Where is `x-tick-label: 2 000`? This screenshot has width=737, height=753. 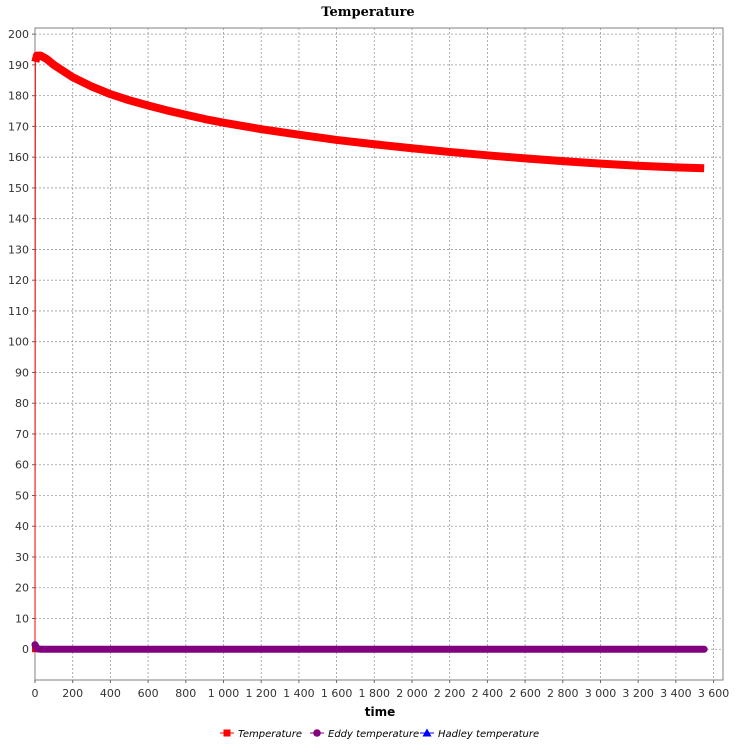 x-tick-label: 2 000 is located at coordinates (412, 693).